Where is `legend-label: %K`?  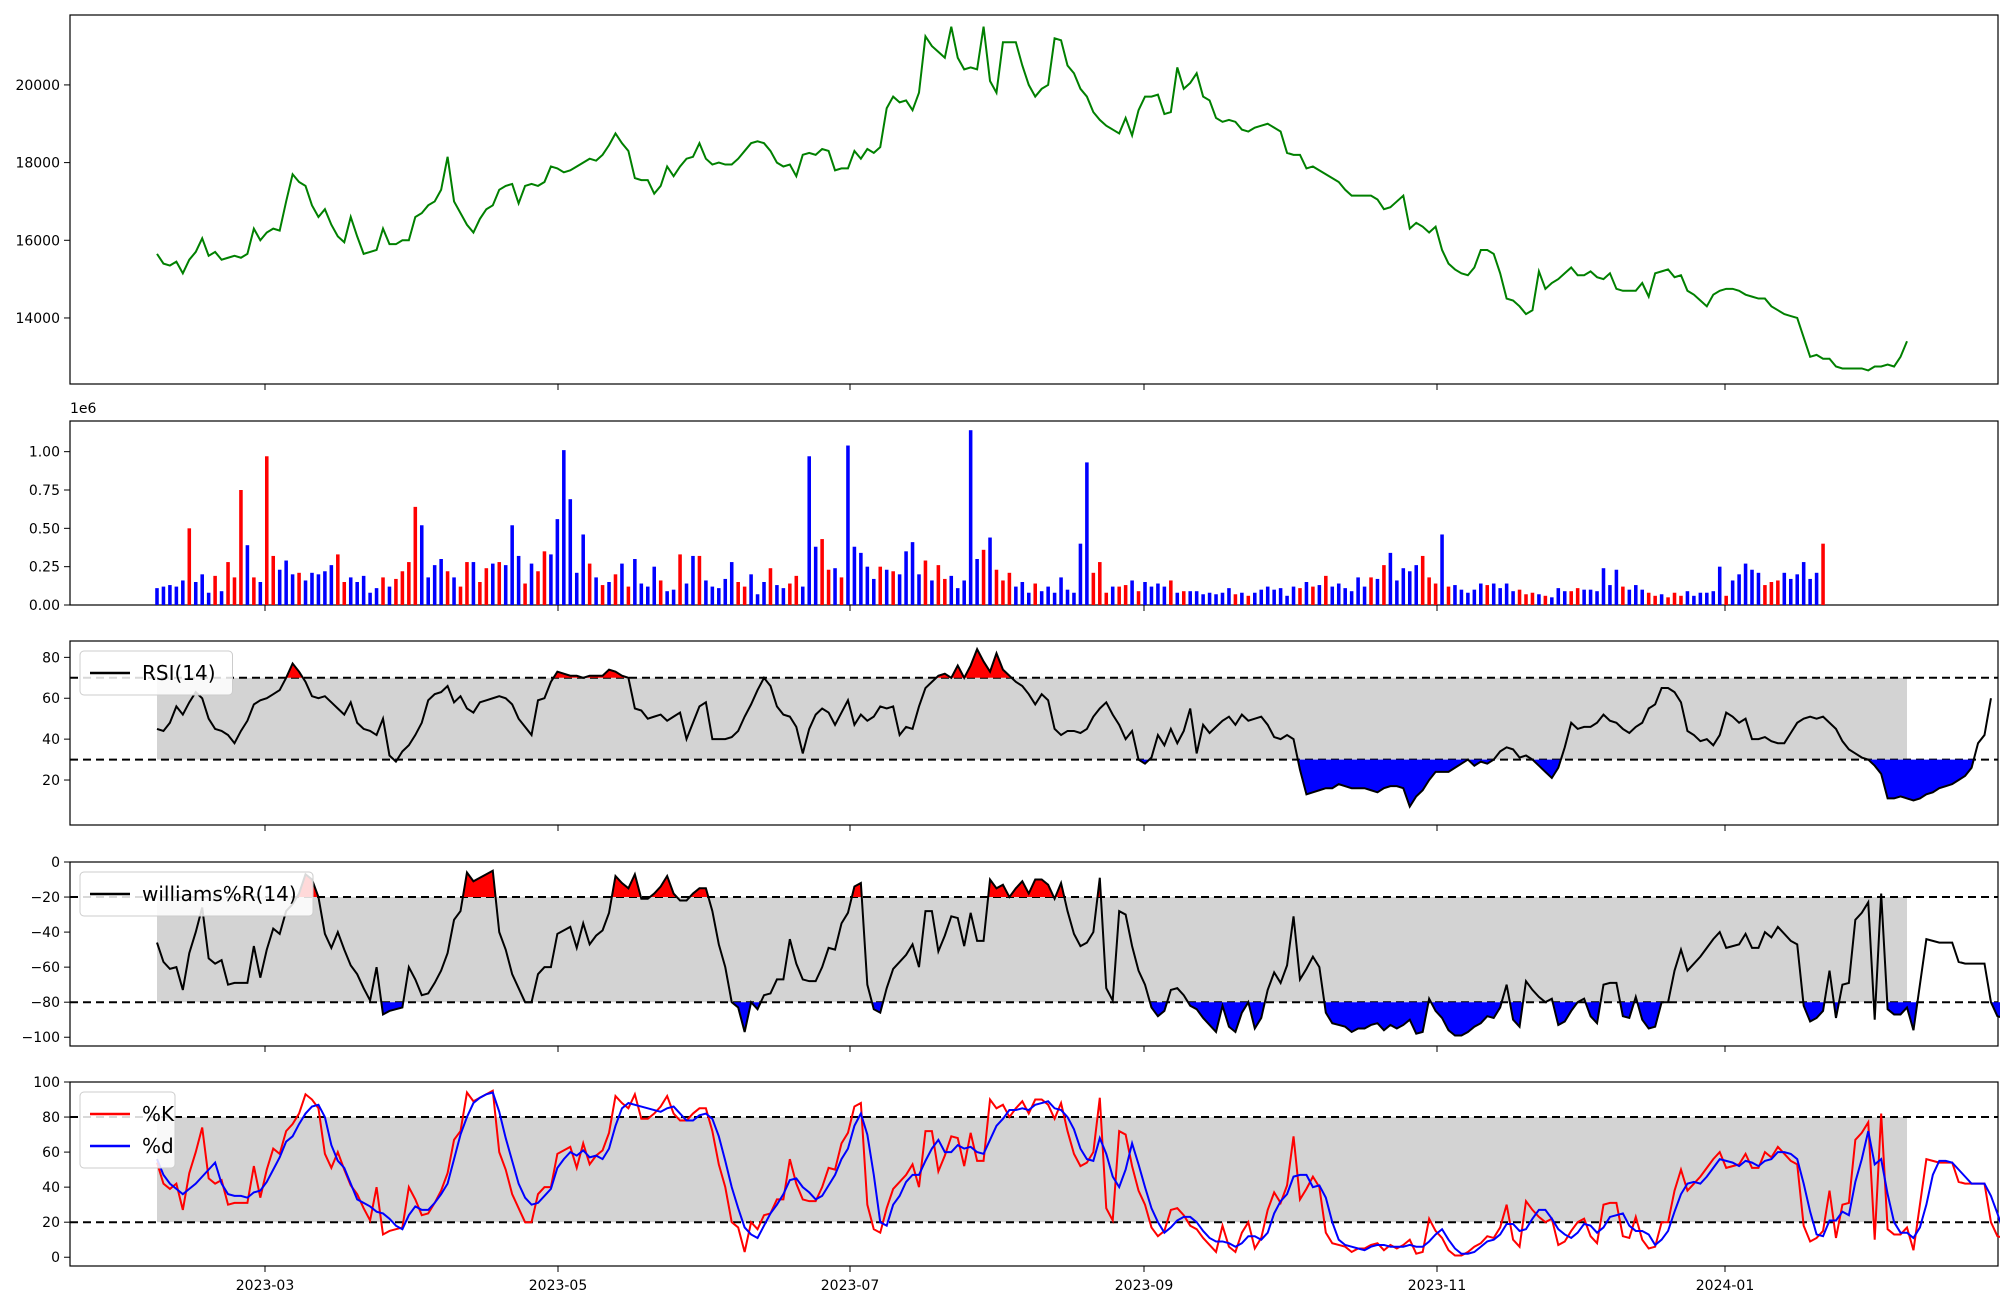 legend-label: %K is located at coordinates (158, 1114).